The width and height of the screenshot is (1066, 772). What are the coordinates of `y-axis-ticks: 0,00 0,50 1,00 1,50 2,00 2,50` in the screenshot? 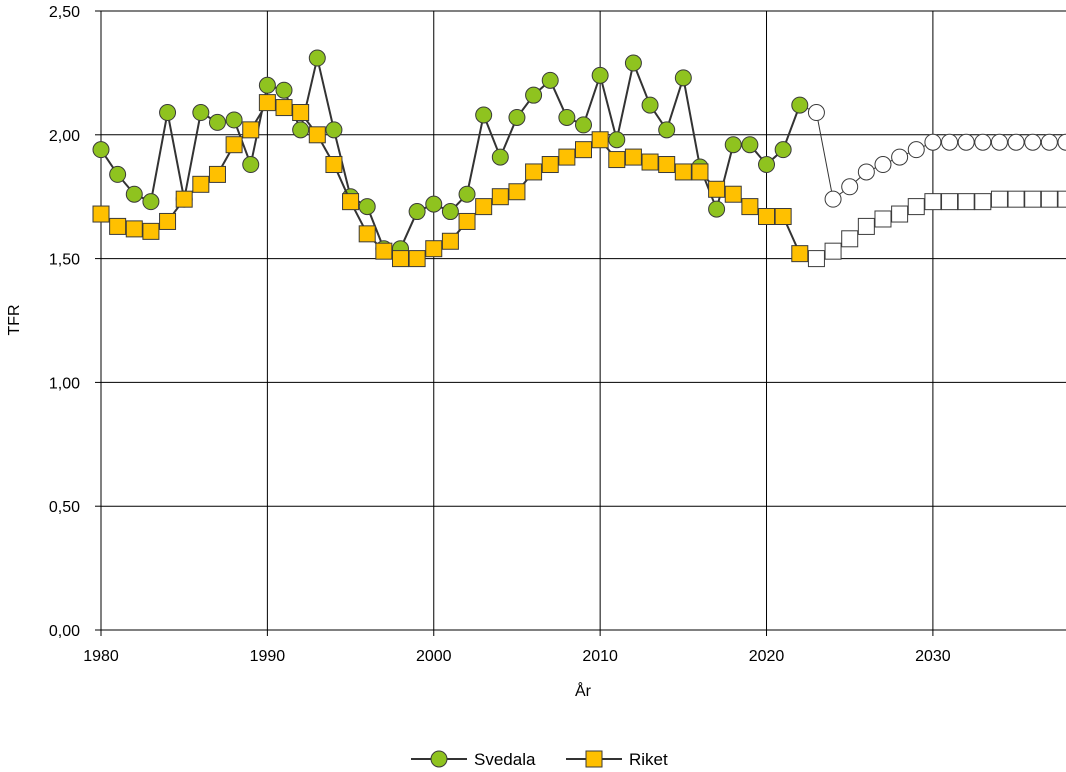 It's located at (75, 322).